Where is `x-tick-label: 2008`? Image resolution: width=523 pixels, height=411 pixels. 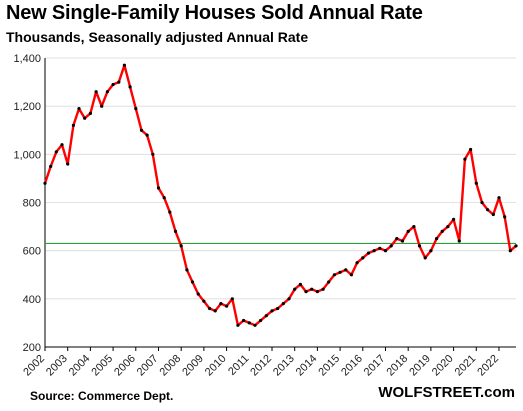 x-tick-label: 2008 is located at coordinates (171, 366).